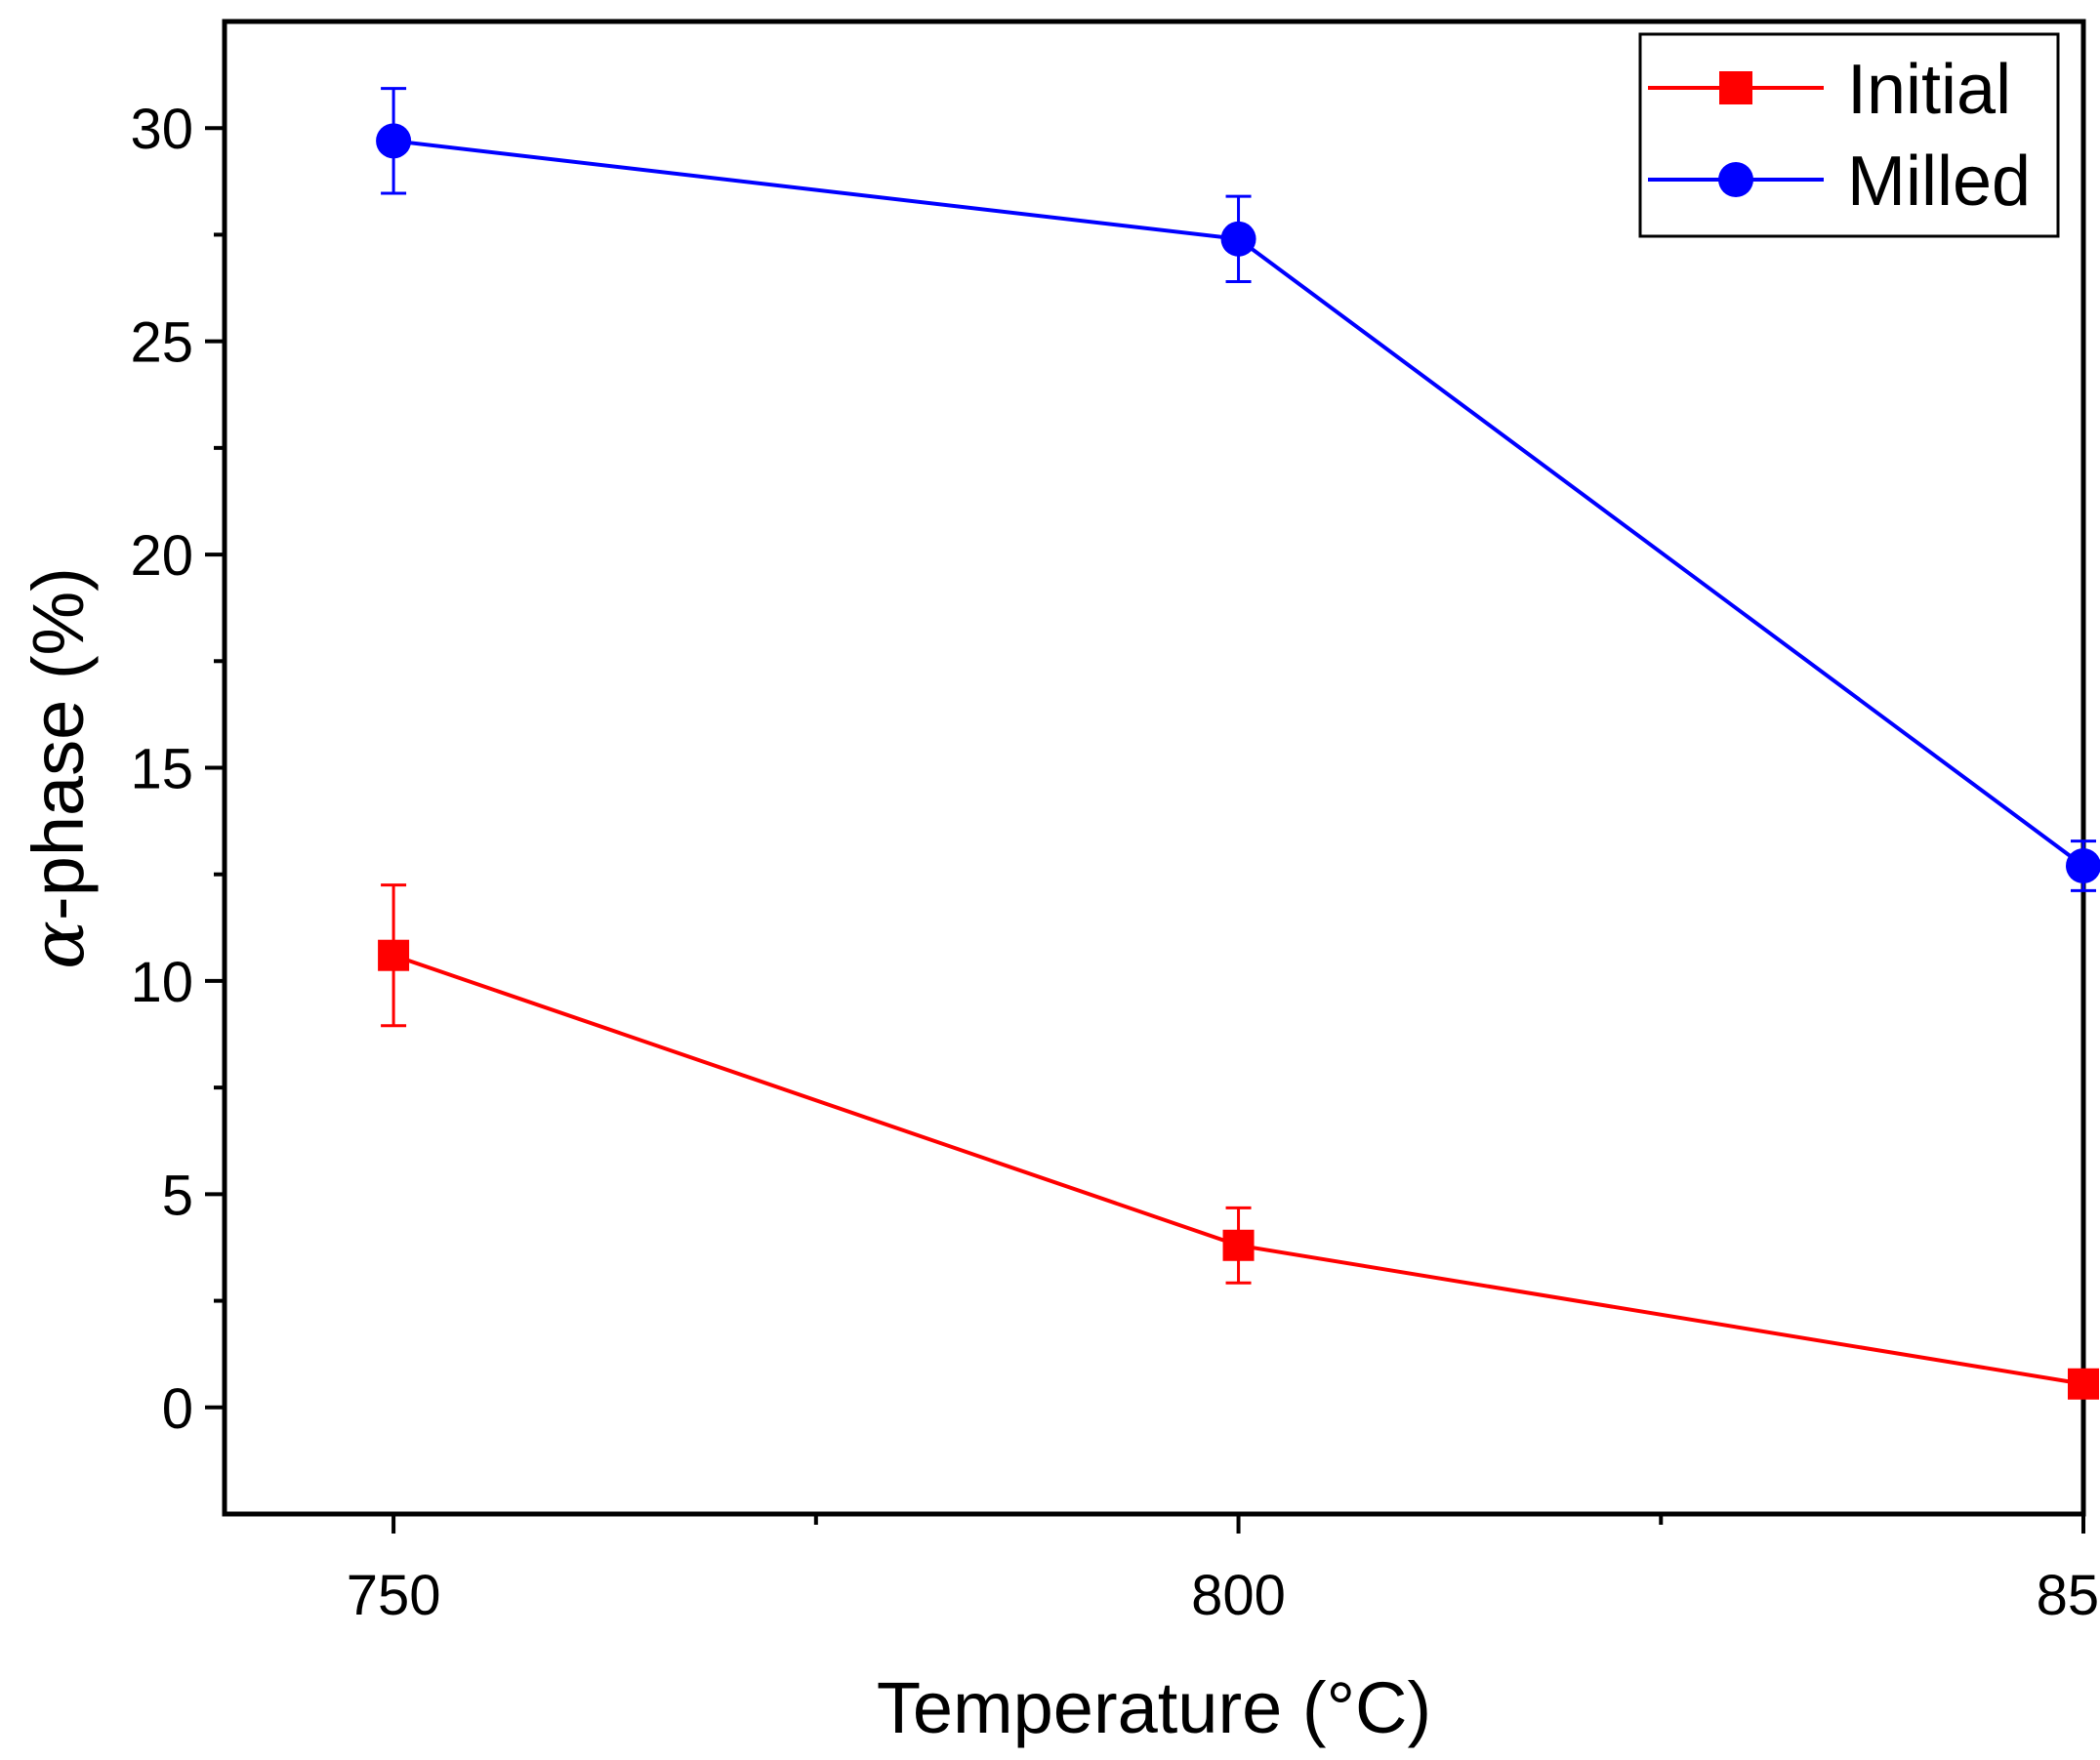  I want to click on legend-label-initial: Initial, so click(1929, 90).